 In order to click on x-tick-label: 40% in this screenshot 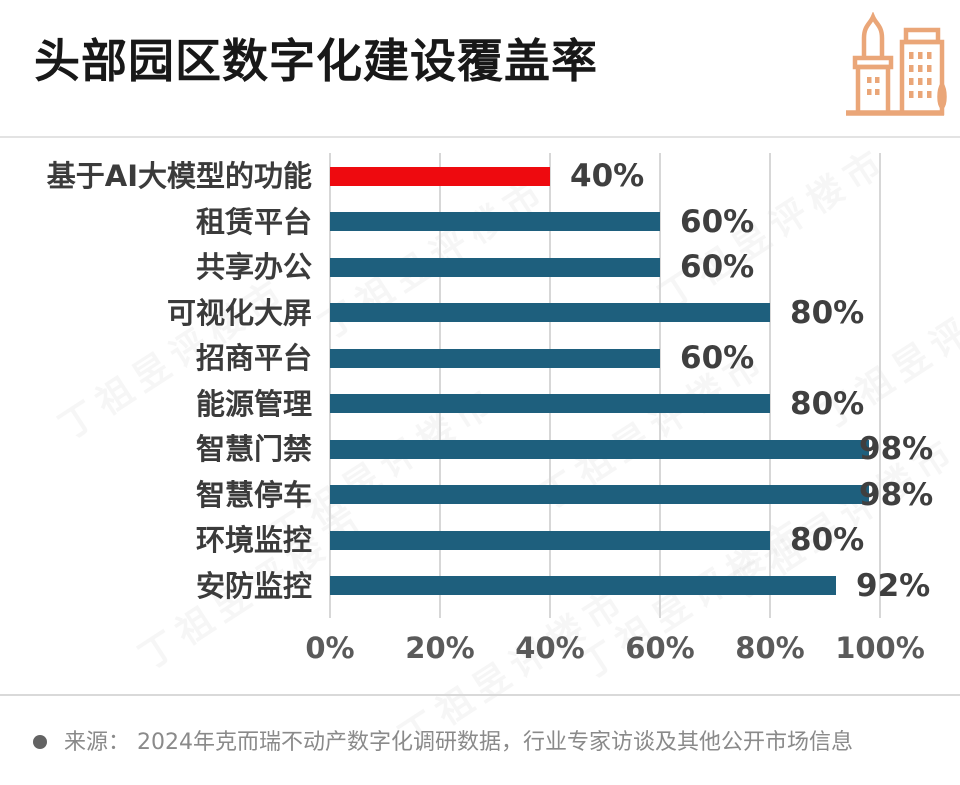, I will do `click(550, 648)`.